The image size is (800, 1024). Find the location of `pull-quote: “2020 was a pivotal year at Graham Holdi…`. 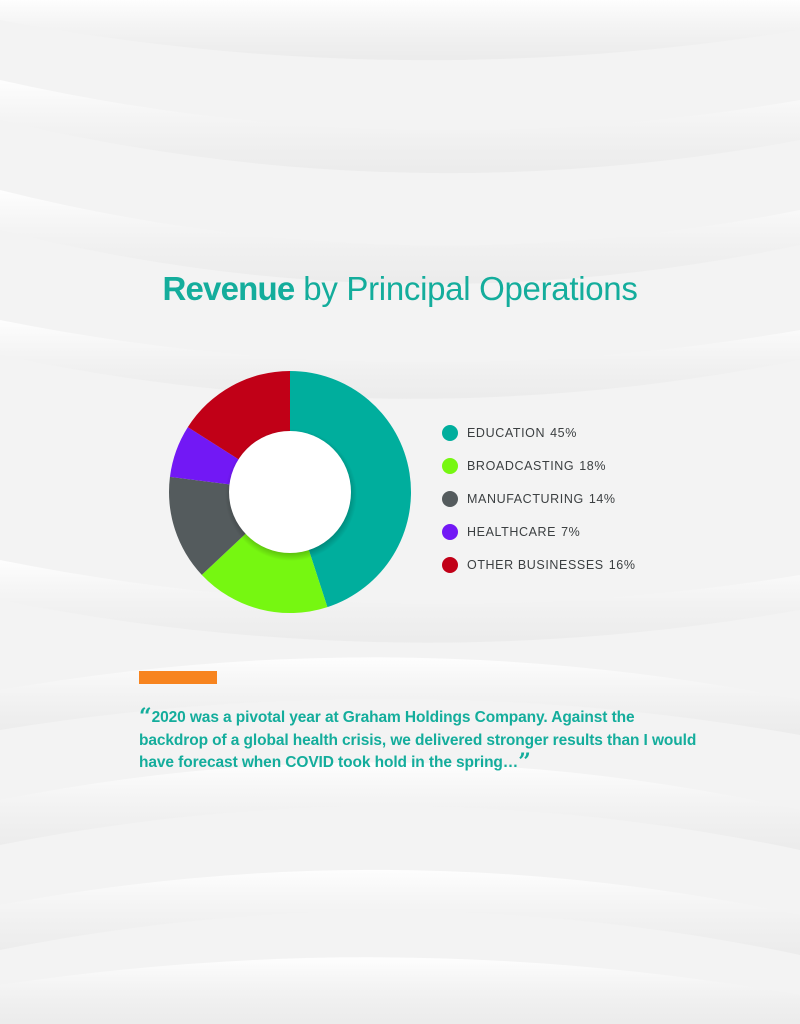

pull-quote: “2020 was a pivotal year at Graham Holdi… is located at coordinates (419, 739).